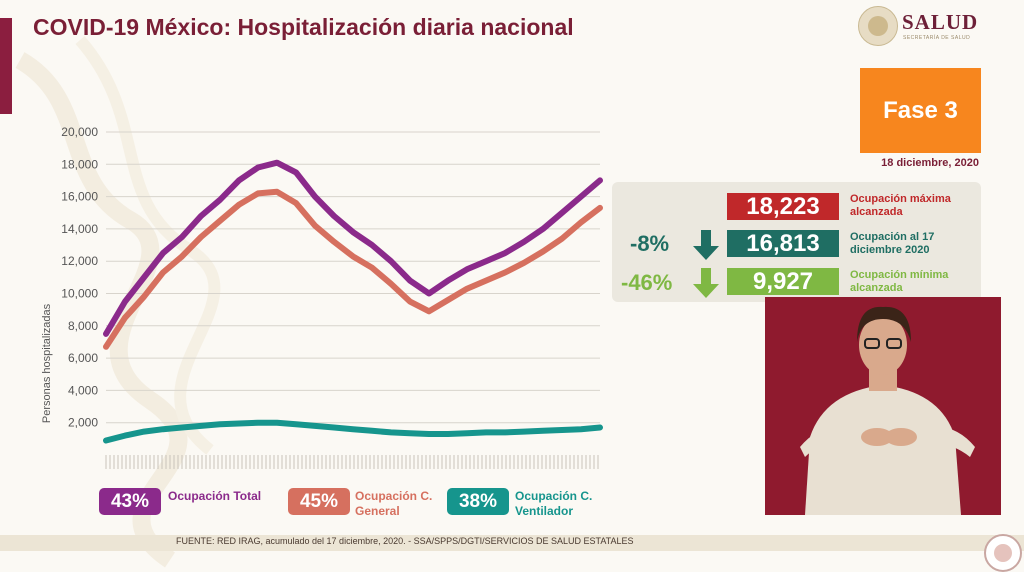 The width and height of the screenshot is (1024, 572). Describe the element at coordinates (130, 501) in the screenshot. I see `legend-total-percent: 43%` at that location.